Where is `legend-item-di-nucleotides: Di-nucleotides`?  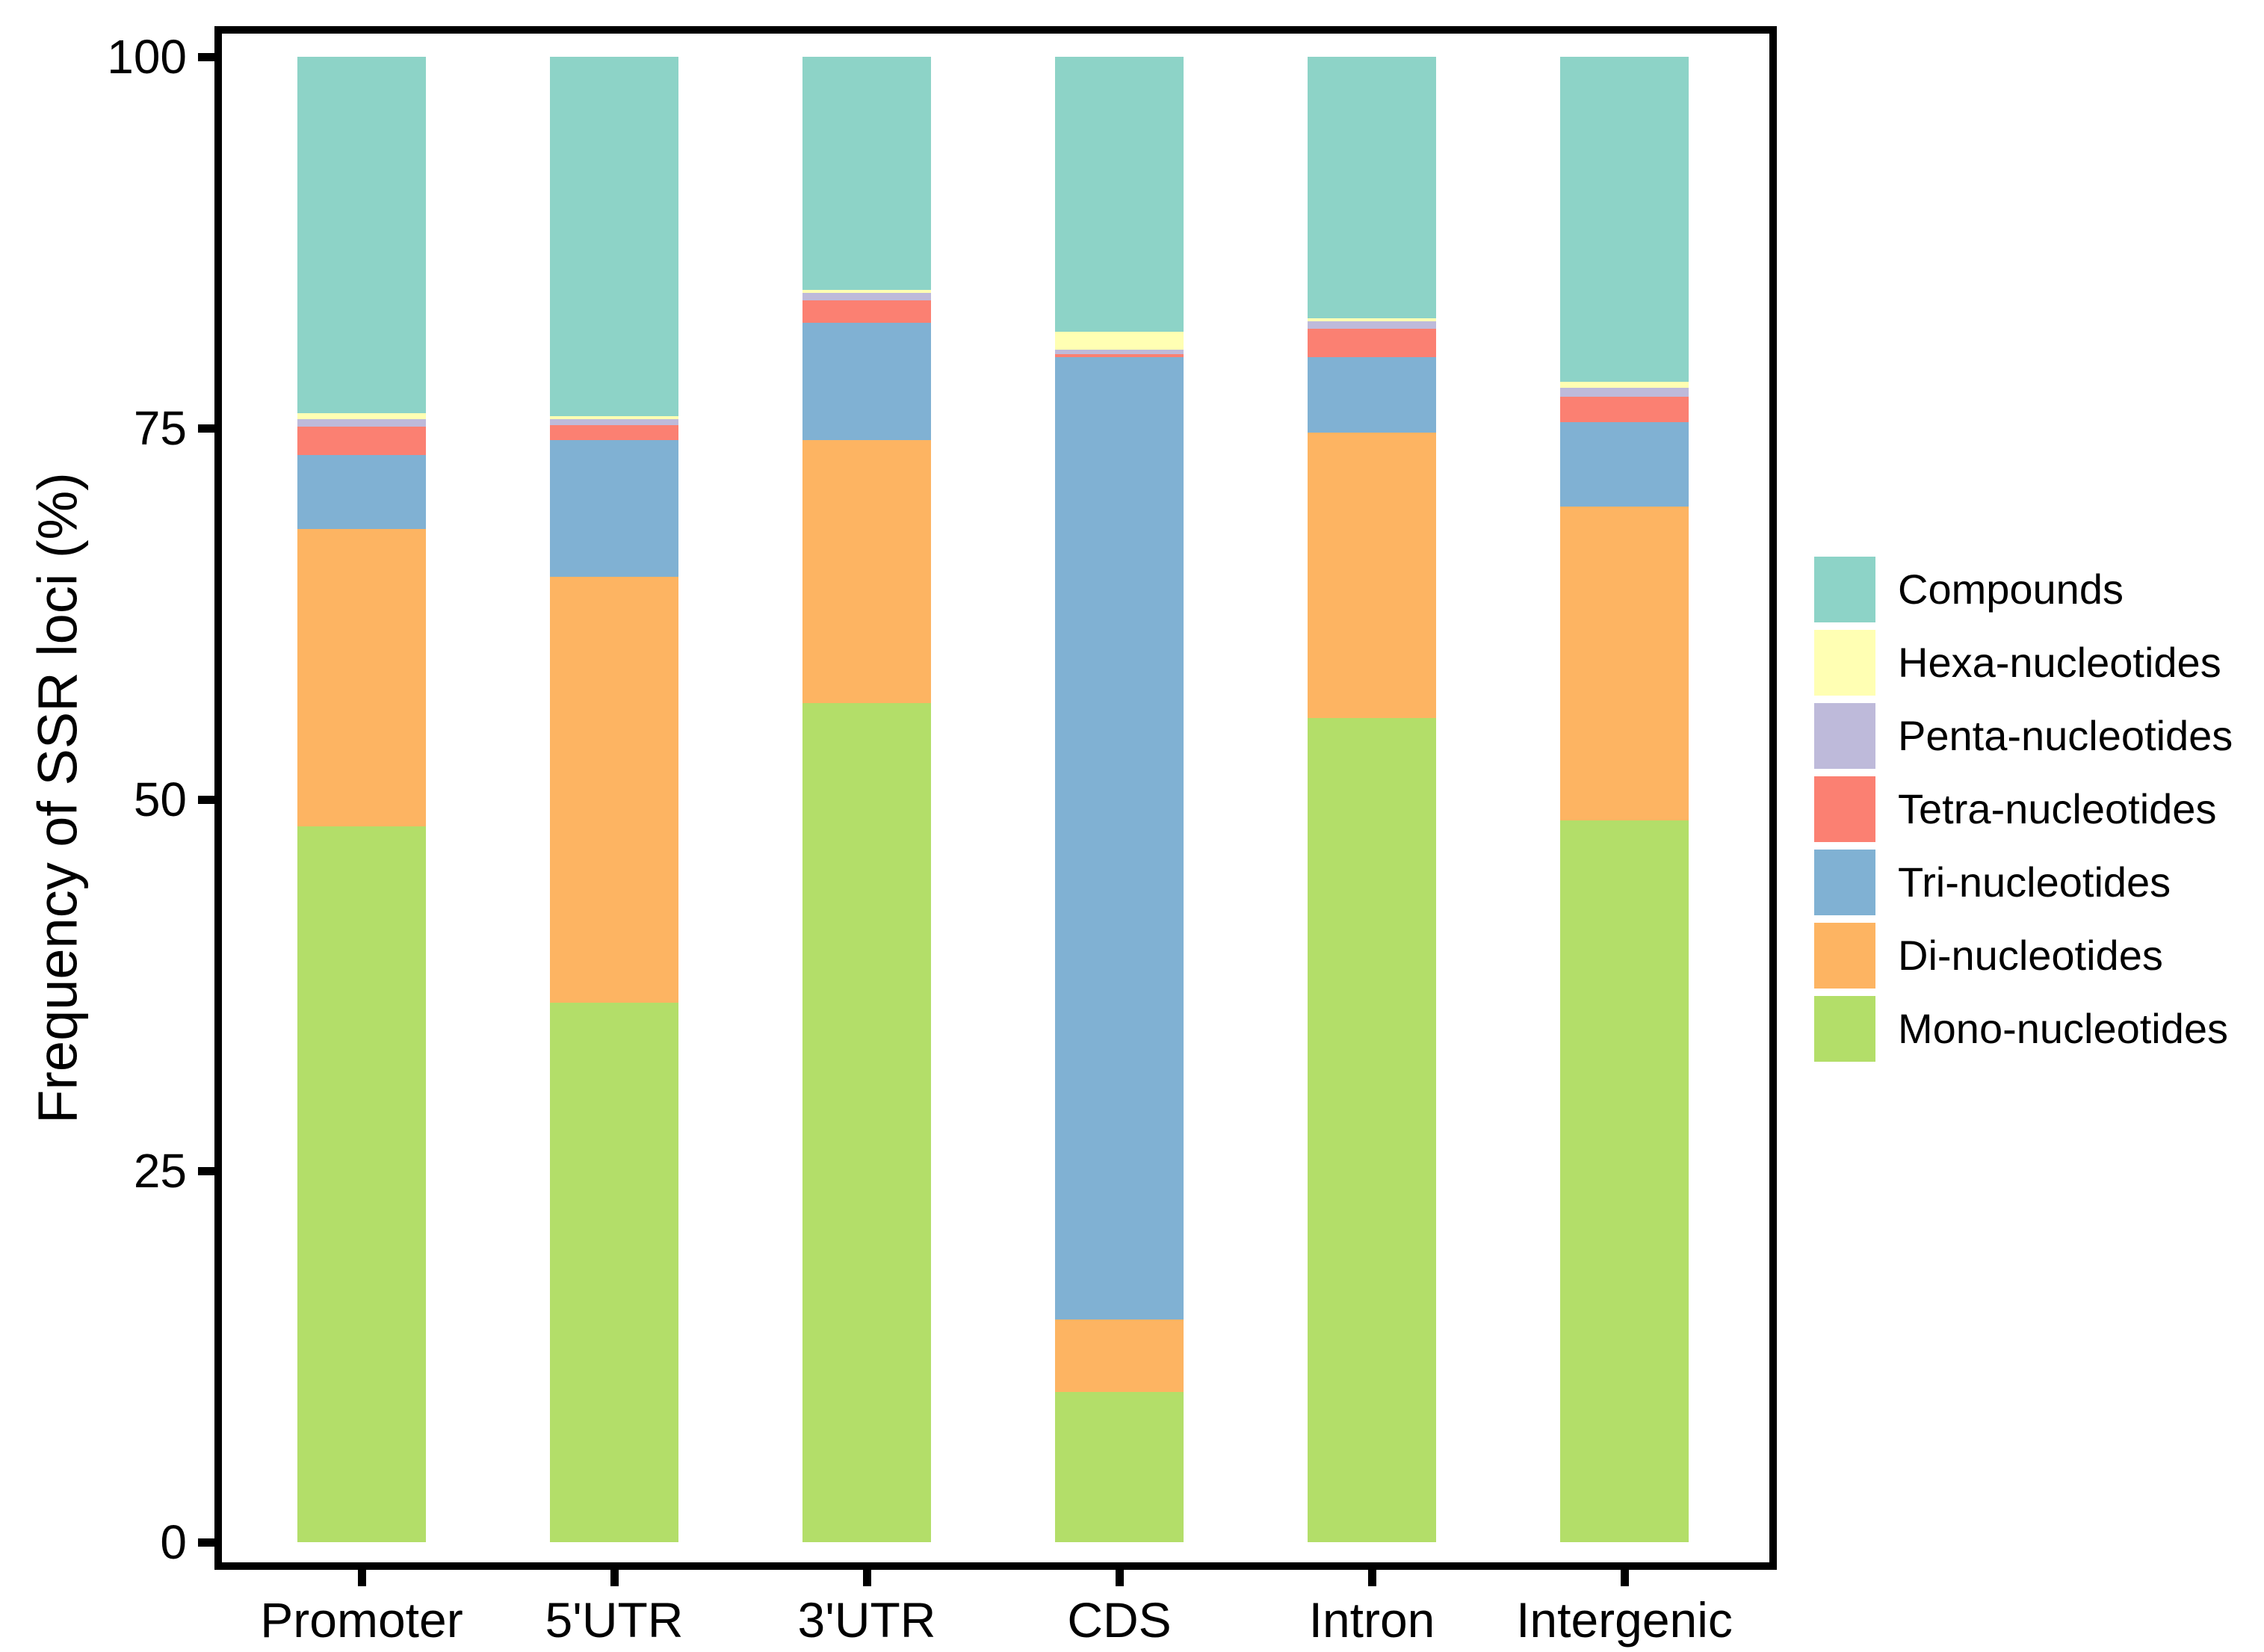
legend-item-di-nucleotides: Di-nucleotides is located at coordinates (2023, 956).